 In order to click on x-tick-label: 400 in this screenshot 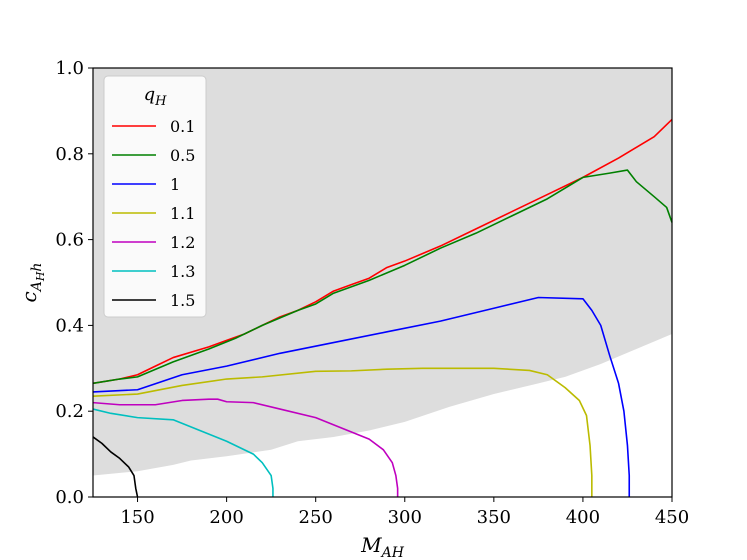, I will do `click(583, 517)`.